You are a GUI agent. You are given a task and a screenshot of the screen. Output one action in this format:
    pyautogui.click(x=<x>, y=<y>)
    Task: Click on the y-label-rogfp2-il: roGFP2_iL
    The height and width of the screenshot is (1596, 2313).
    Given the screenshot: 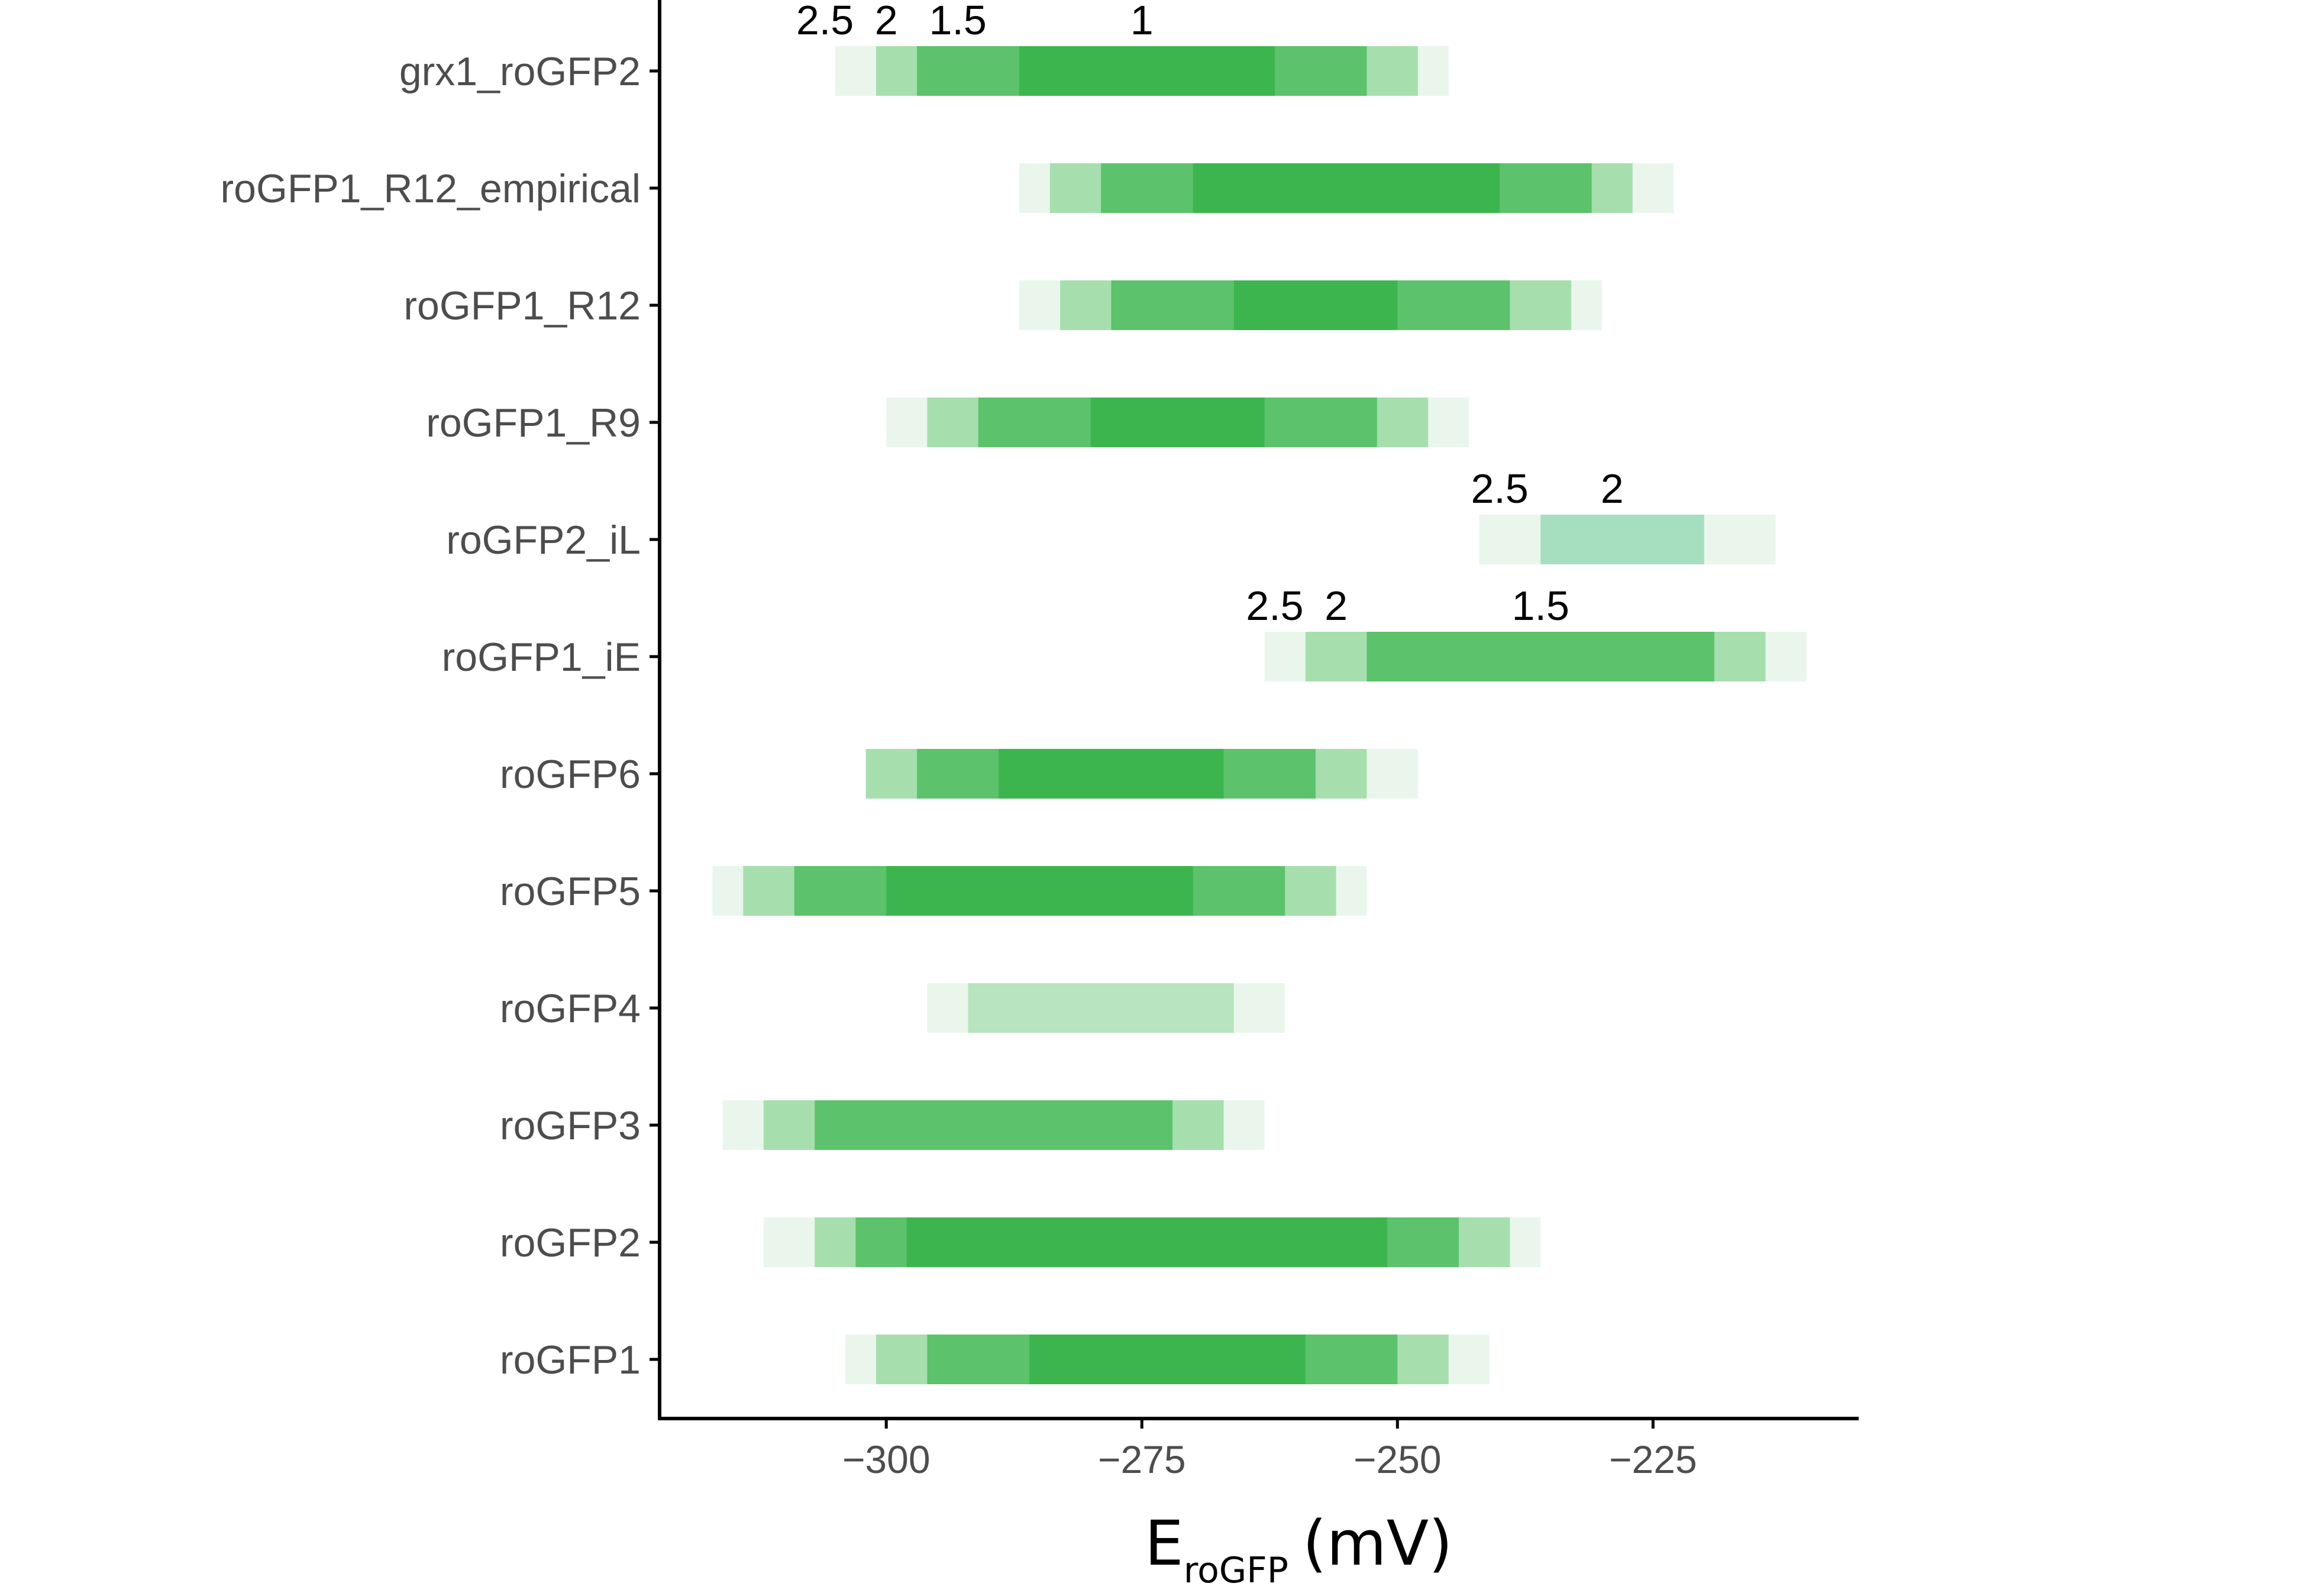 What is the action you would take?
    pyautogui.click(x=543, y=540)
    